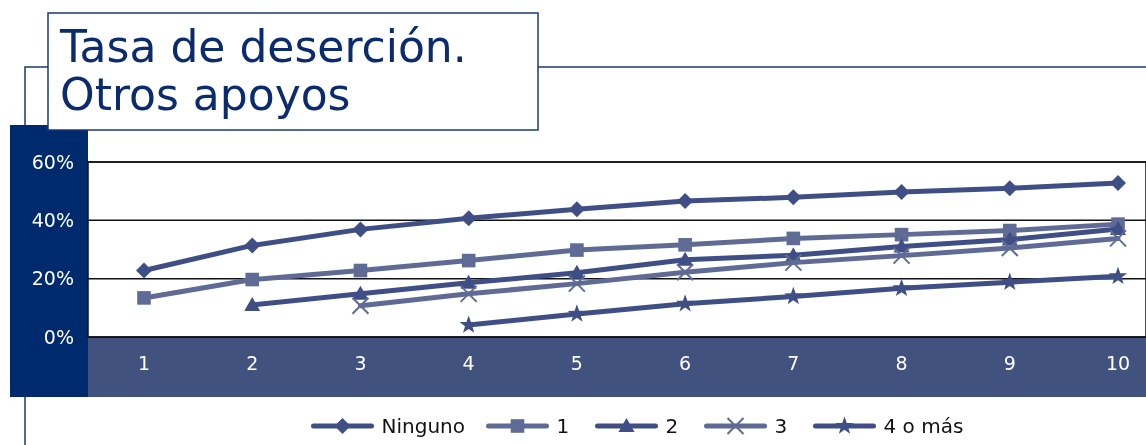  Describe the element at coordinates (576, 363) in the screenshot. I see `x-tick-label: 5` at that location.